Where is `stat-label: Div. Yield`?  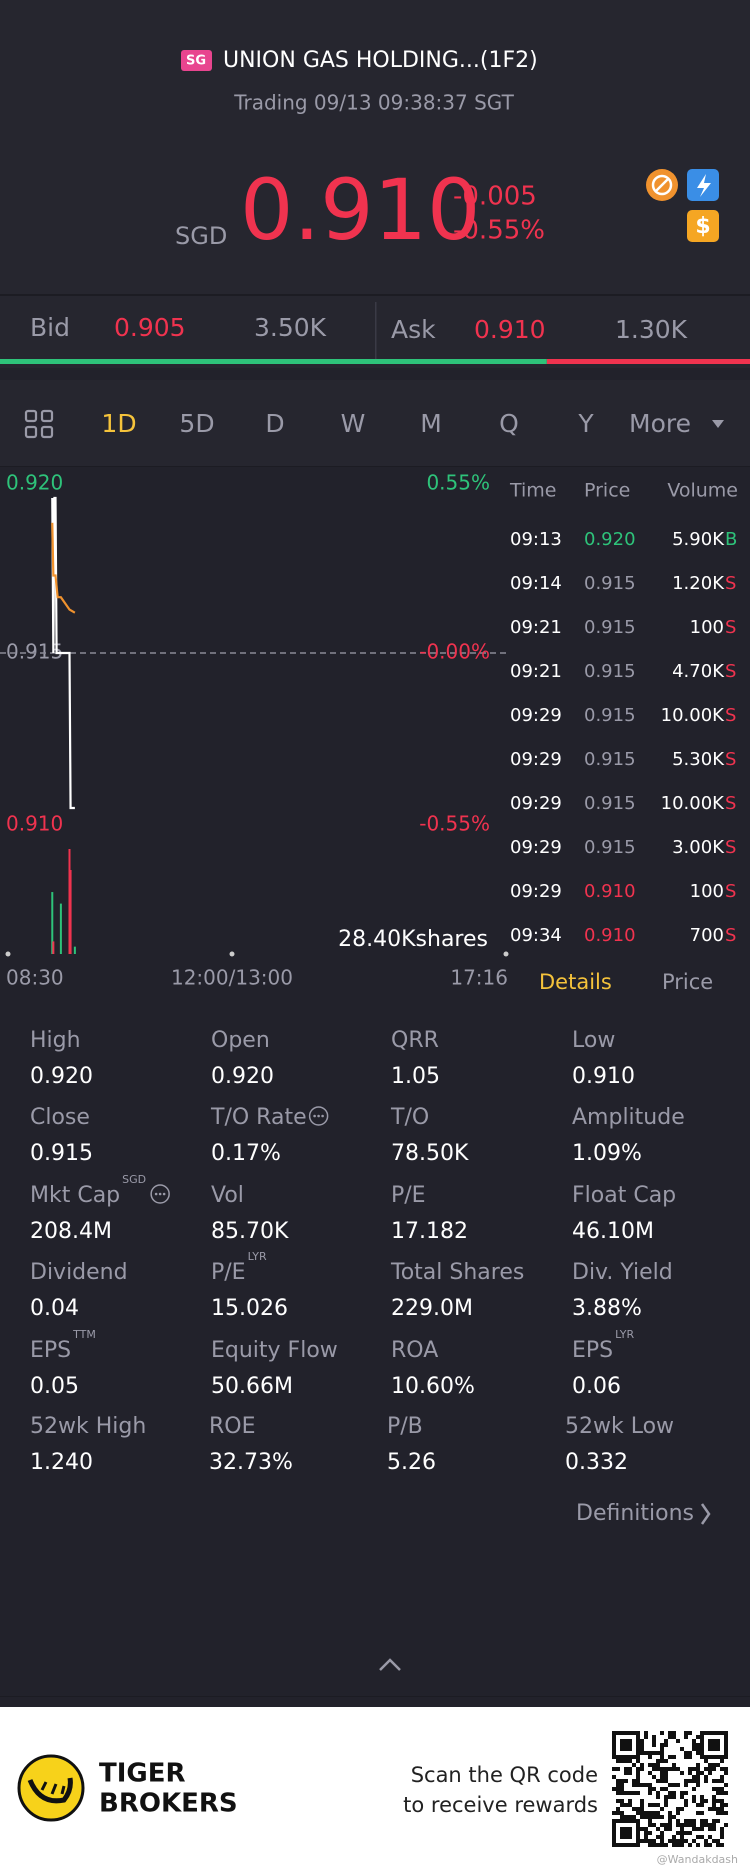 stat-label: Div. Yield is located at coordinates (622, 1272).